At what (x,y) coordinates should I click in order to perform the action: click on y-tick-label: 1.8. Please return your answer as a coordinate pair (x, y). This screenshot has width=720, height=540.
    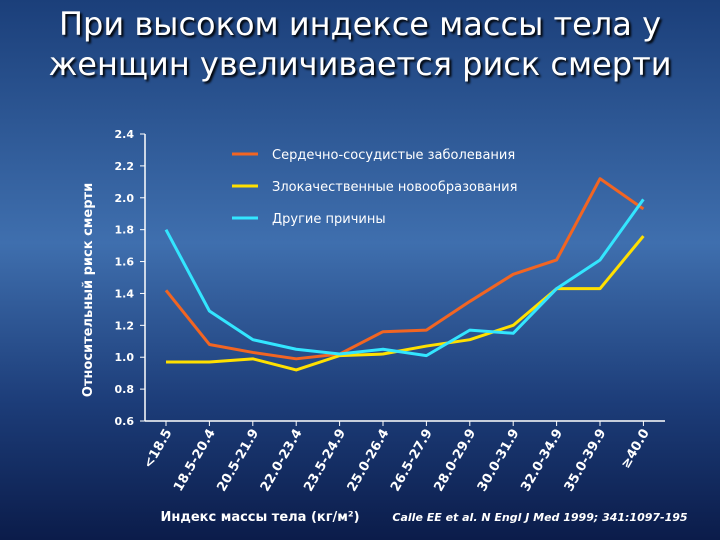
    Looking at the image, I should click on (125, 230).